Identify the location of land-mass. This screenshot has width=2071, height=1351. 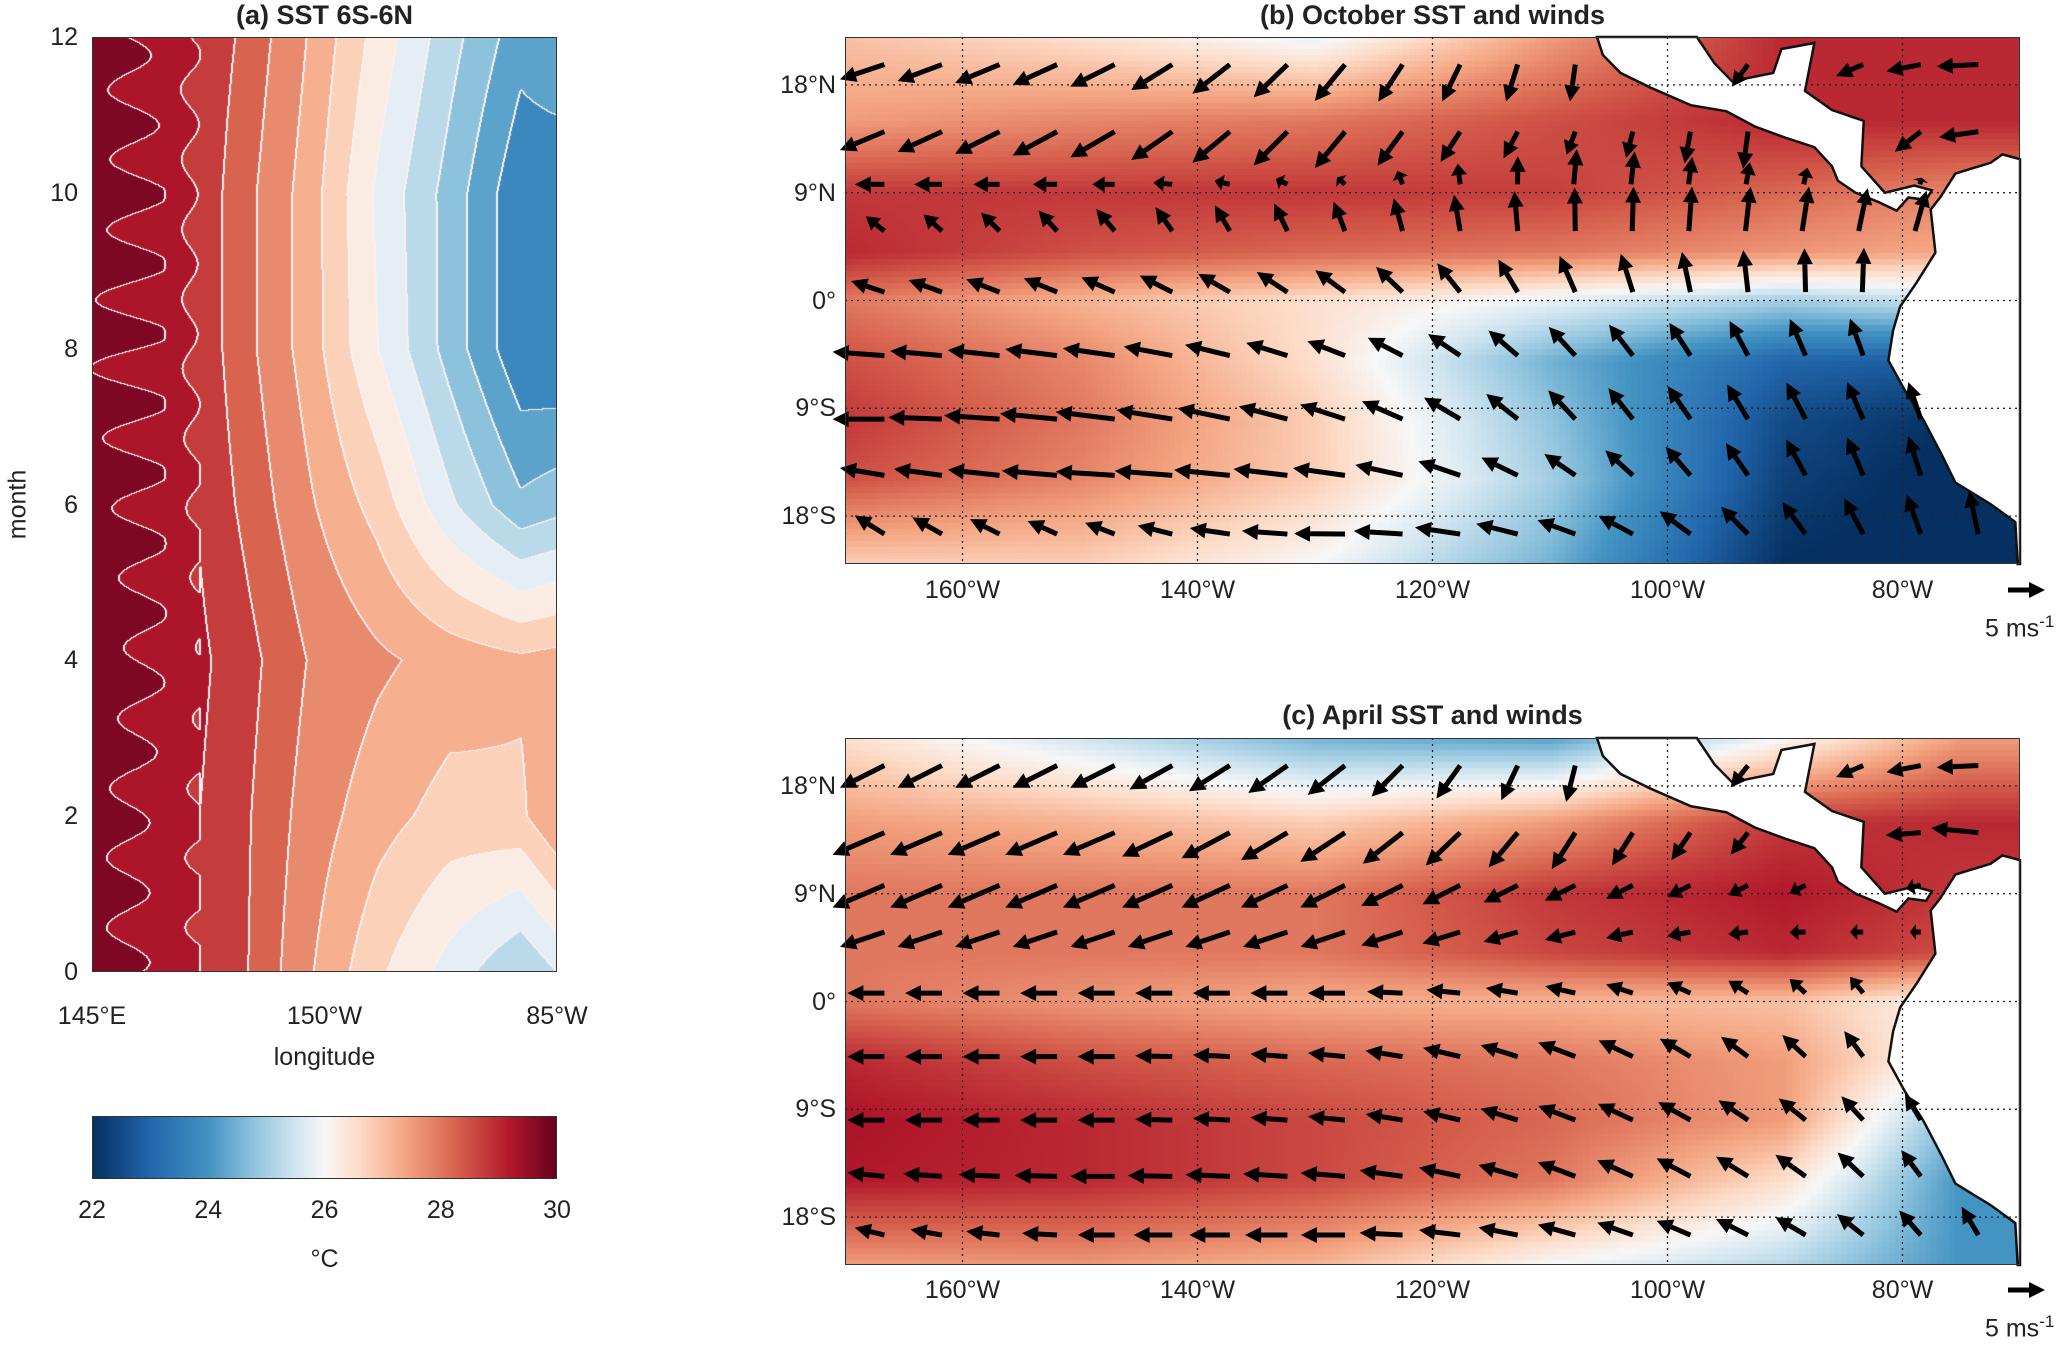
(1764, 124).